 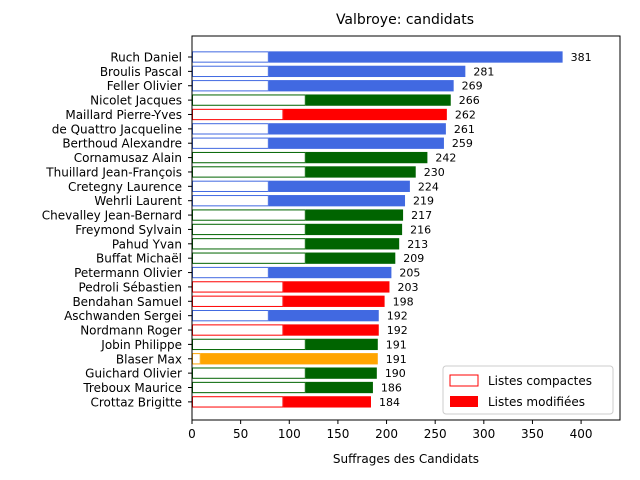 I want to click on legend-label-modifiees: Listes modifiées, so click(x=536, y=402).